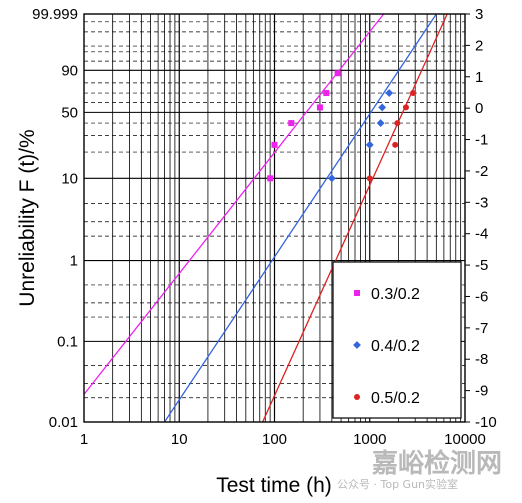  I want to click on legend-box, so click(397, 340).